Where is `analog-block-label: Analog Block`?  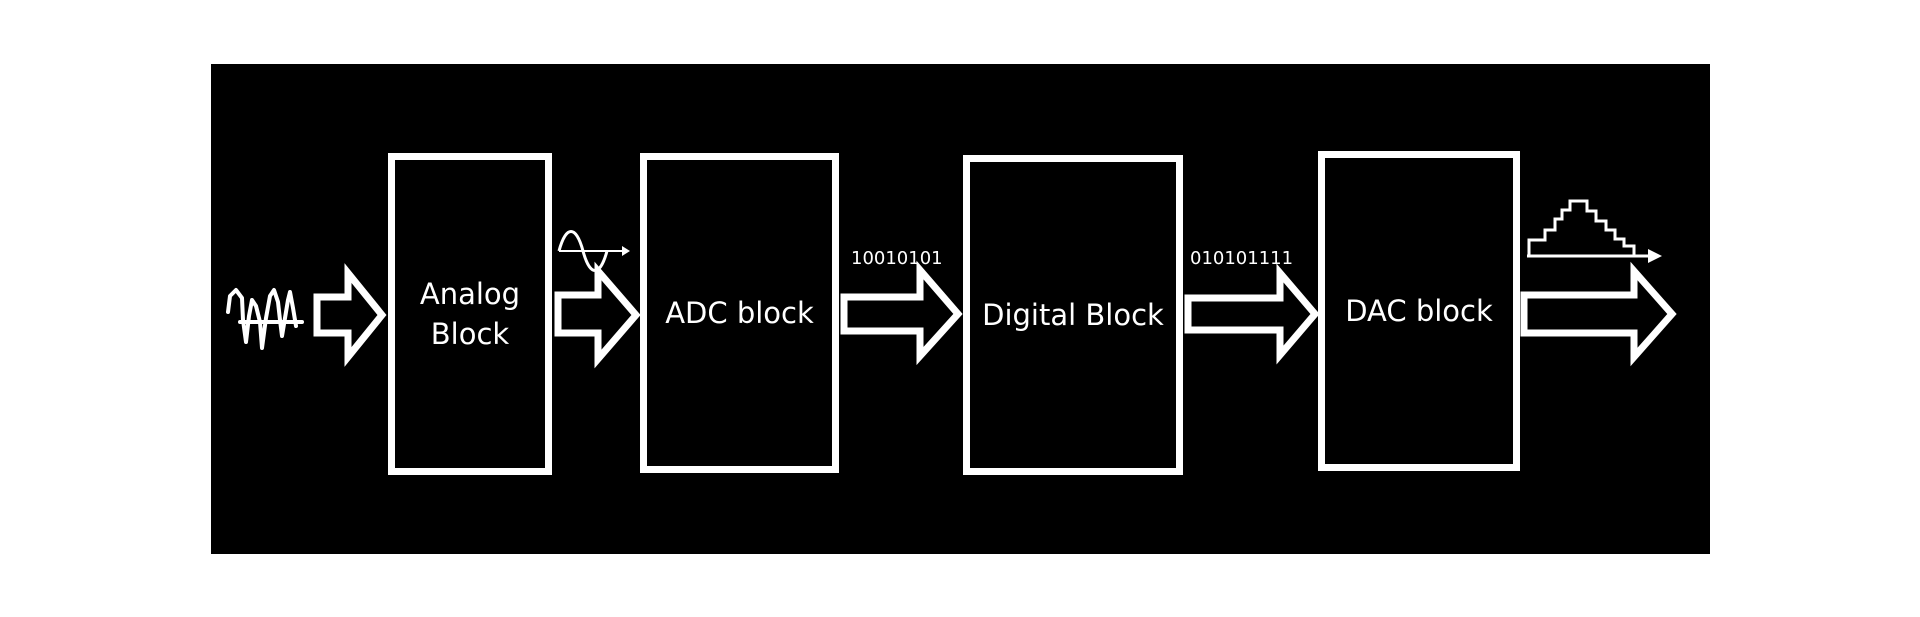
analog-block-label: Analog Block is located at coordinates (470, 314).